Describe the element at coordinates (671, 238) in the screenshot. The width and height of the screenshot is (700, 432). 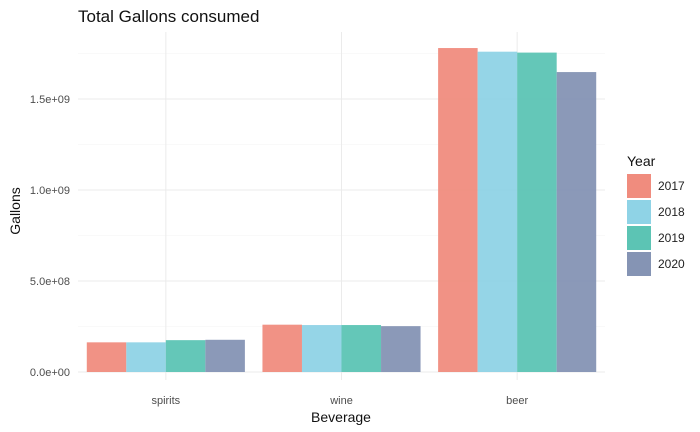
I see `legend-label: 2019` at that location.